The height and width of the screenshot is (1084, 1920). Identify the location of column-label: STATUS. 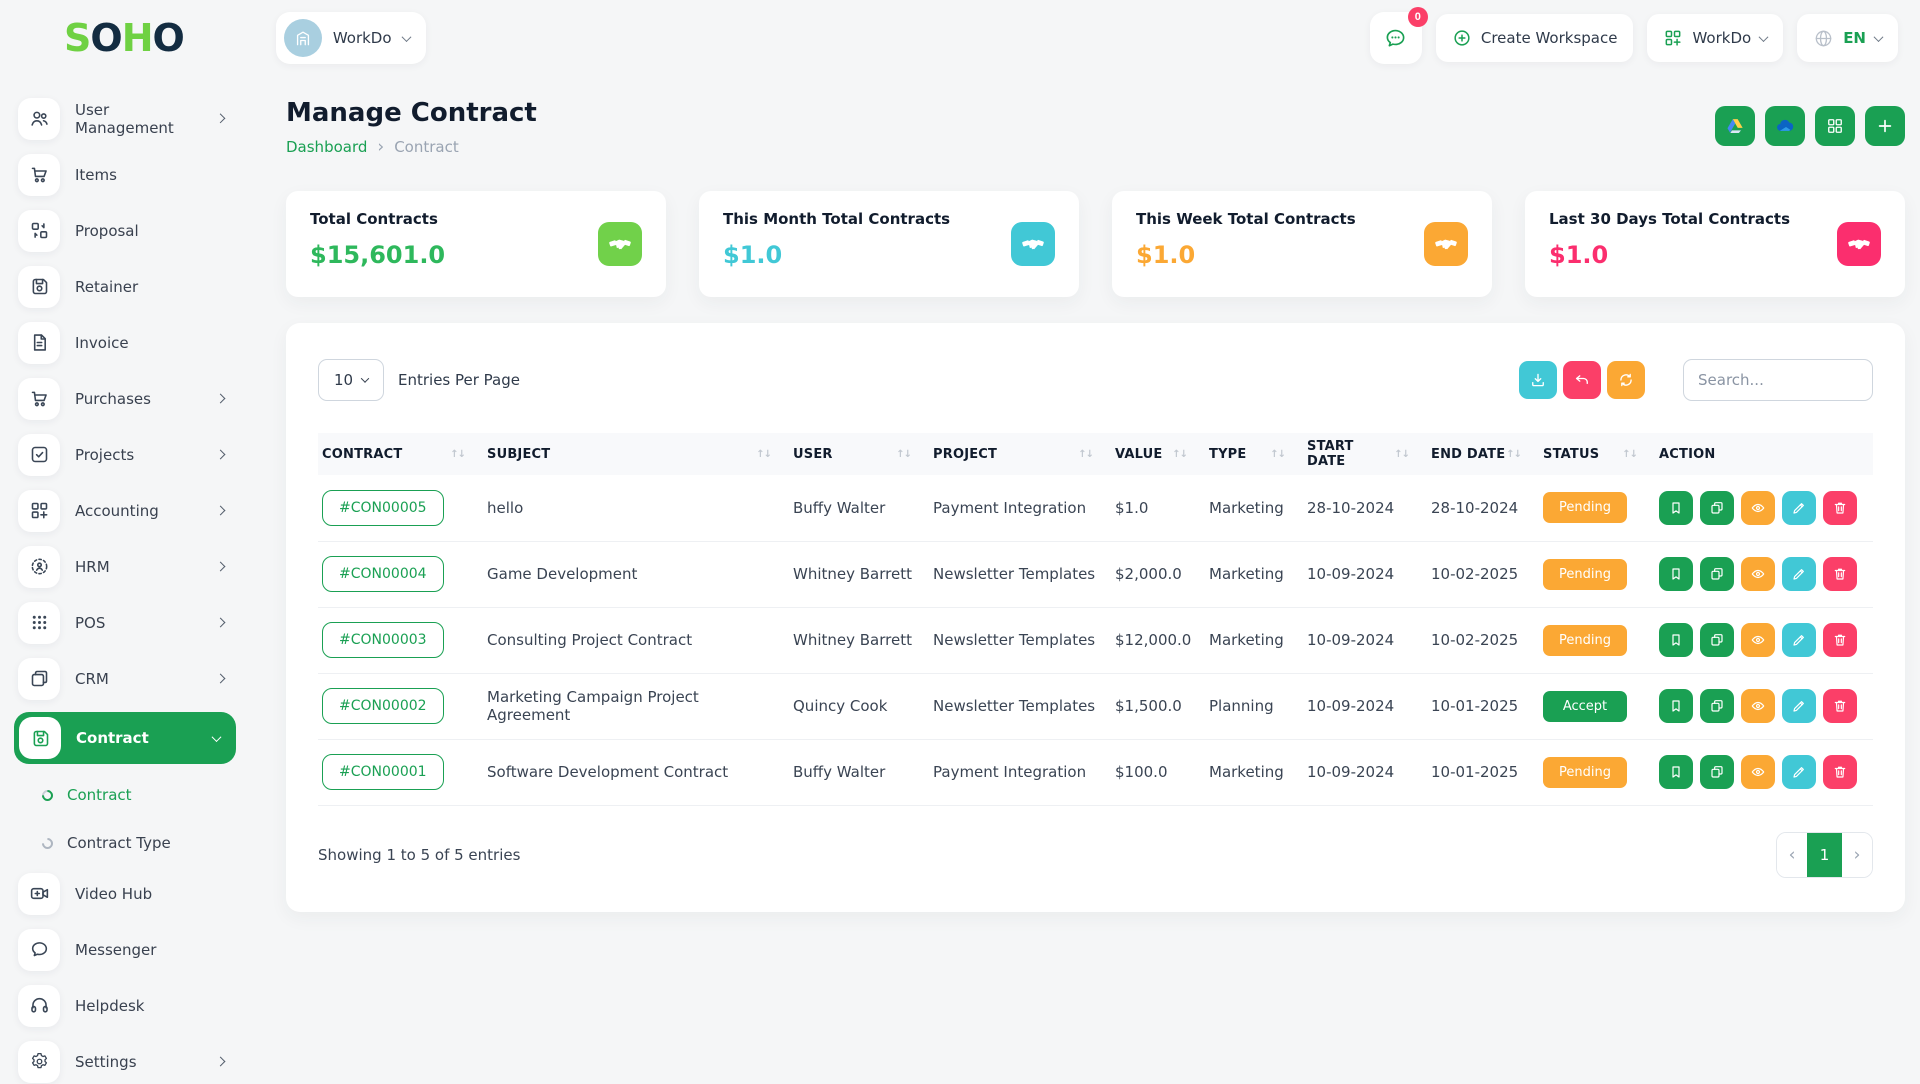
(1571, 454).